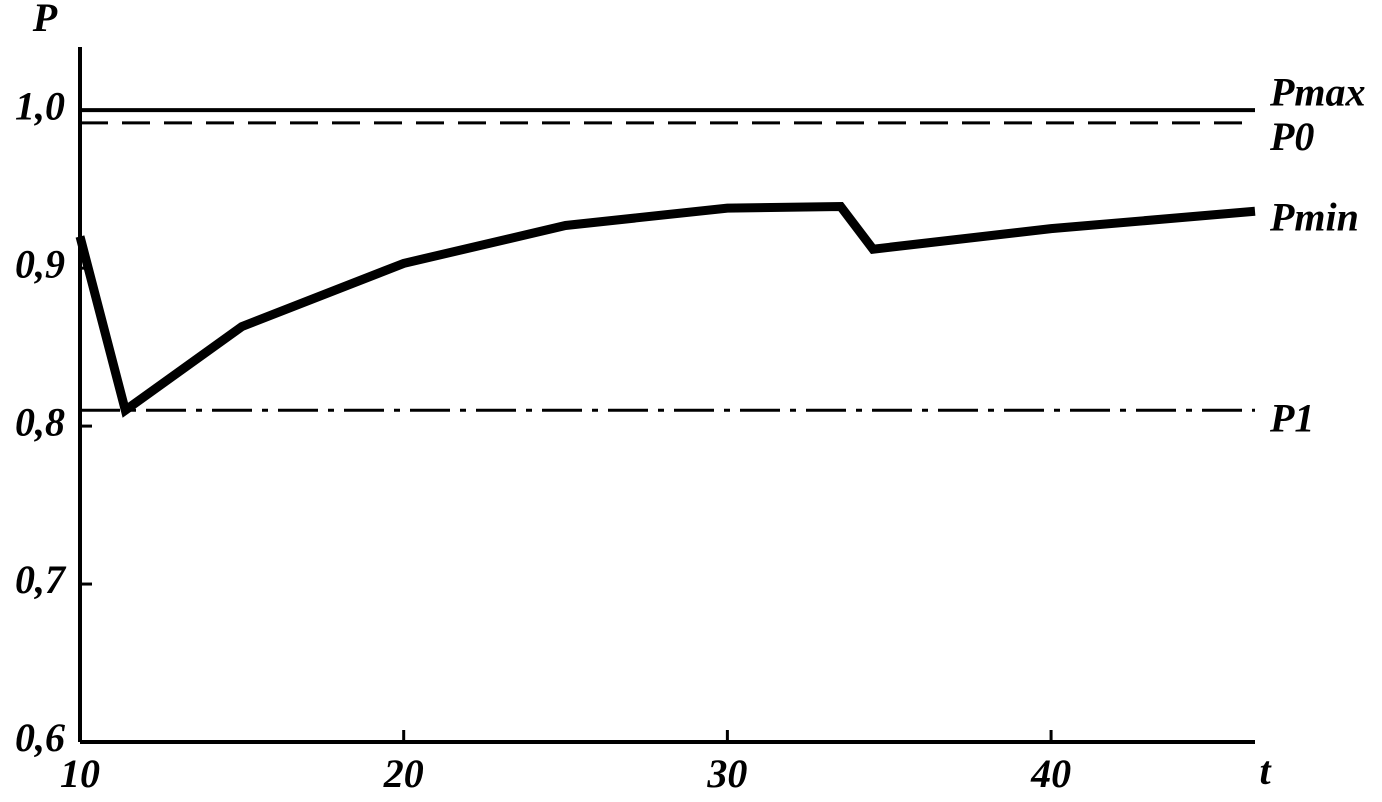 This screenshot has height=802, width=1382. Describe the element at coordinates (40, 421) in the screenshot. I see `y-tick-label: 0,8` at that location.